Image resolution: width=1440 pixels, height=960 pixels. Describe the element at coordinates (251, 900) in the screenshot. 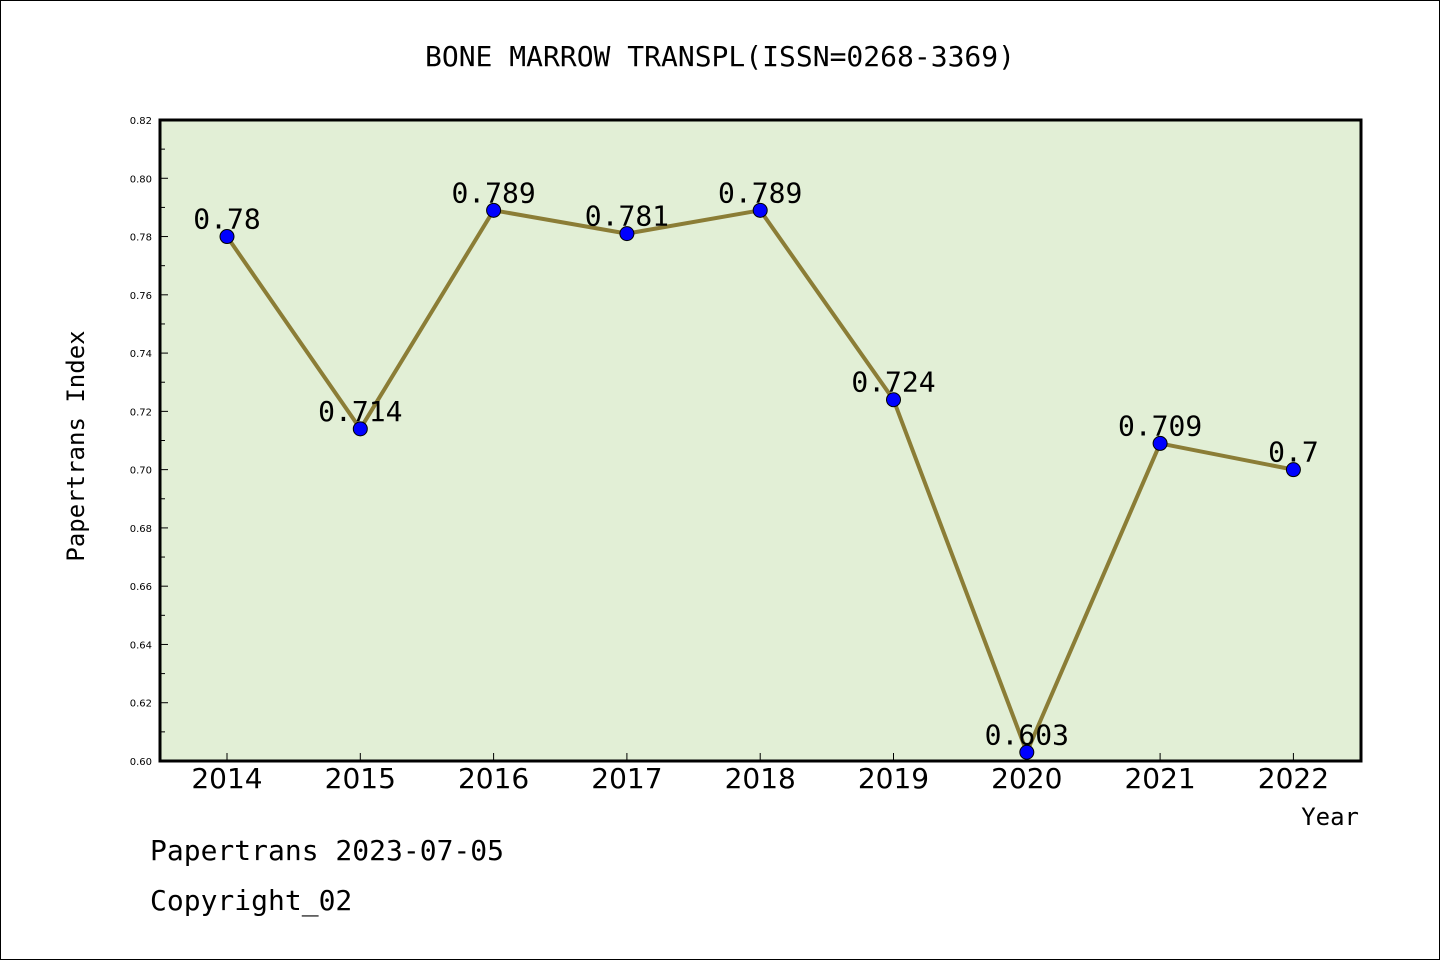

I see `footer-copyright: Copyright_02` at that location.